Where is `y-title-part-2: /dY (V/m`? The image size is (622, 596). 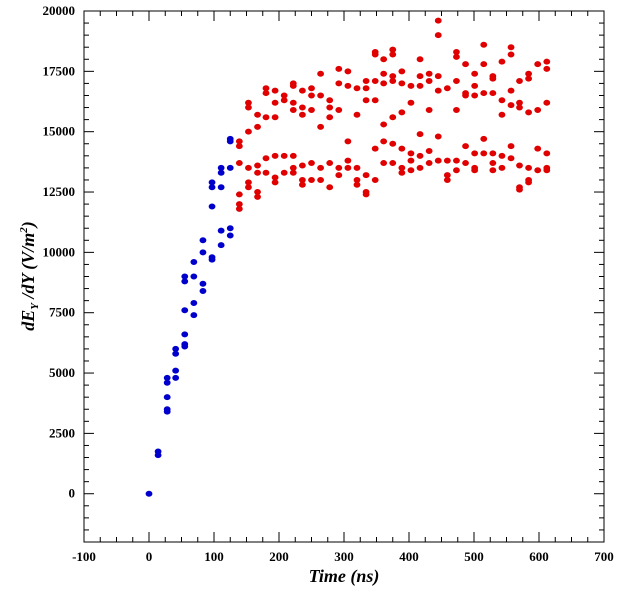
y-title-part-2: /dY (V/m is located at coordinates (28, 268).